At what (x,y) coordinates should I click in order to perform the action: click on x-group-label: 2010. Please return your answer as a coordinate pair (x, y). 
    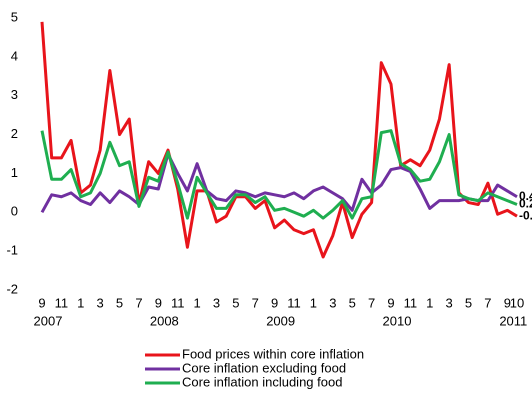
    Looking at the image, I should click on (397, 320).